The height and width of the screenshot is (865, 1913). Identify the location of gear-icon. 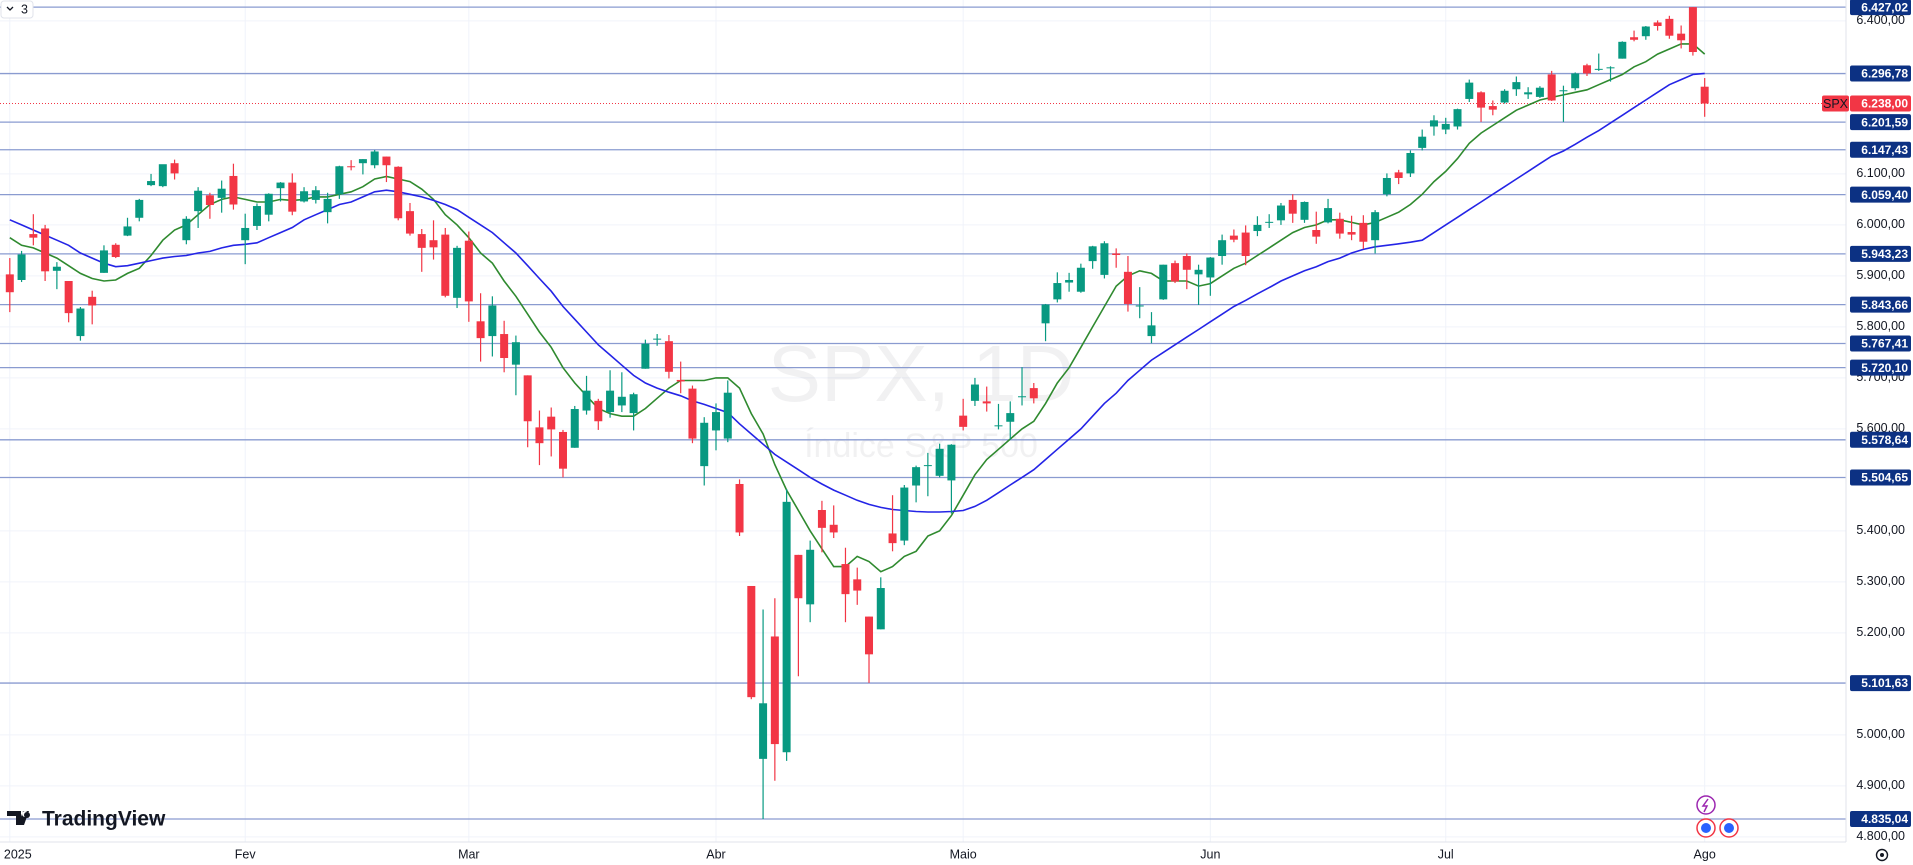
(1882, 855).